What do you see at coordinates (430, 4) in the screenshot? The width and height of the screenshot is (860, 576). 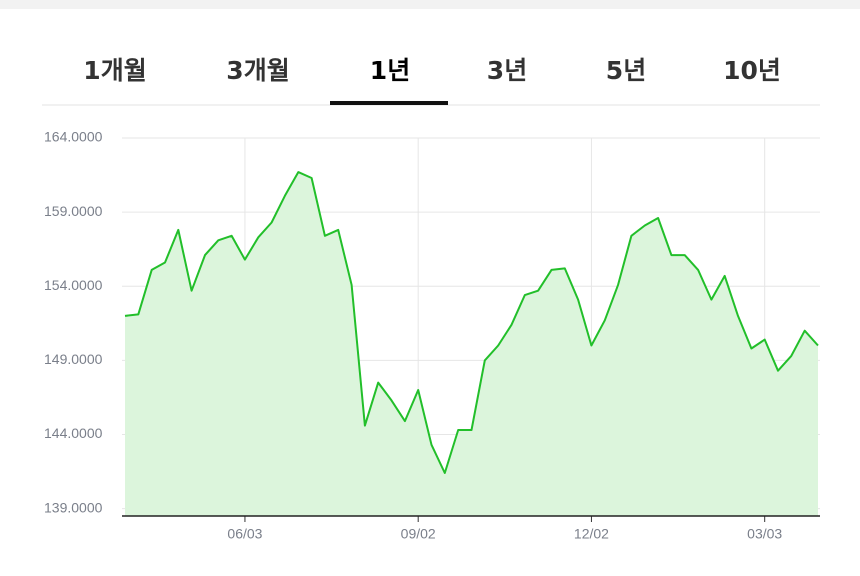 I see `top-strip` at bounding box center [430, 4].